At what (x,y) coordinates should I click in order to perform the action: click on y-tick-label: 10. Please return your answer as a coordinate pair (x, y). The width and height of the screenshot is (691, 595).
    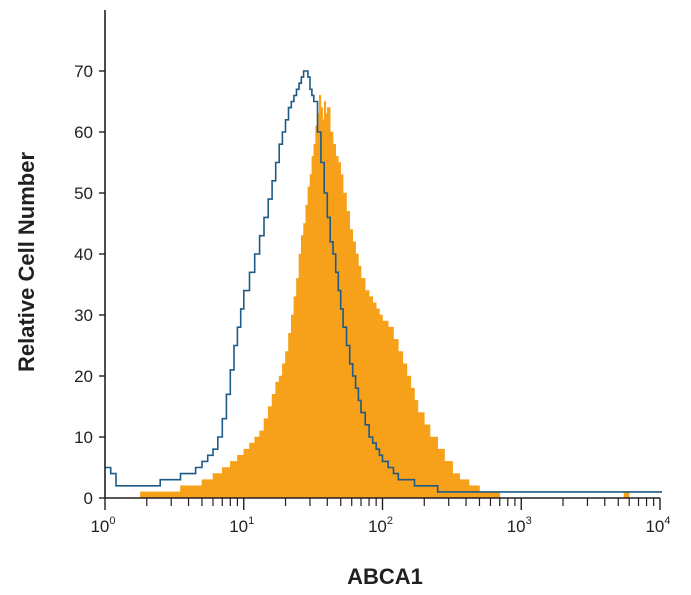
    Looking at the image, I should click on (83, 437).